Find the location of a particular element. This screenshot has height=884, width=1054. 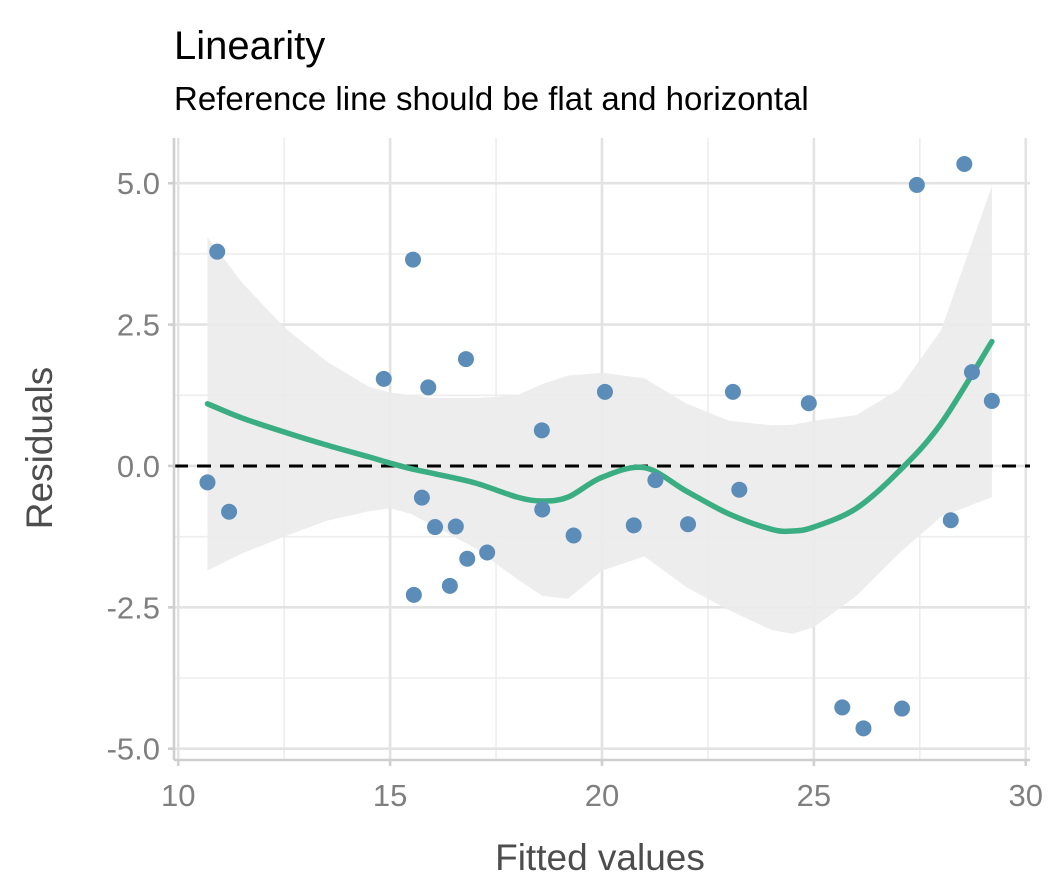

y-tick-label: 0.0 is located at coordinates (138, 466).